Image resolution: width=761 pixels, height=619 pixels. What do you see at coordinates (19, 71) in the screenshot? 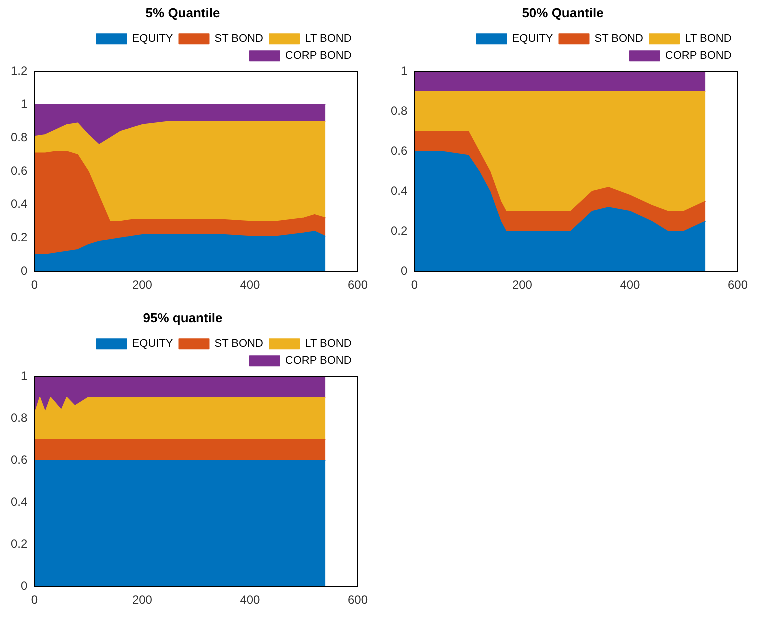
I see `y-tick-label: 1.2` at bounding box center [19, 71].